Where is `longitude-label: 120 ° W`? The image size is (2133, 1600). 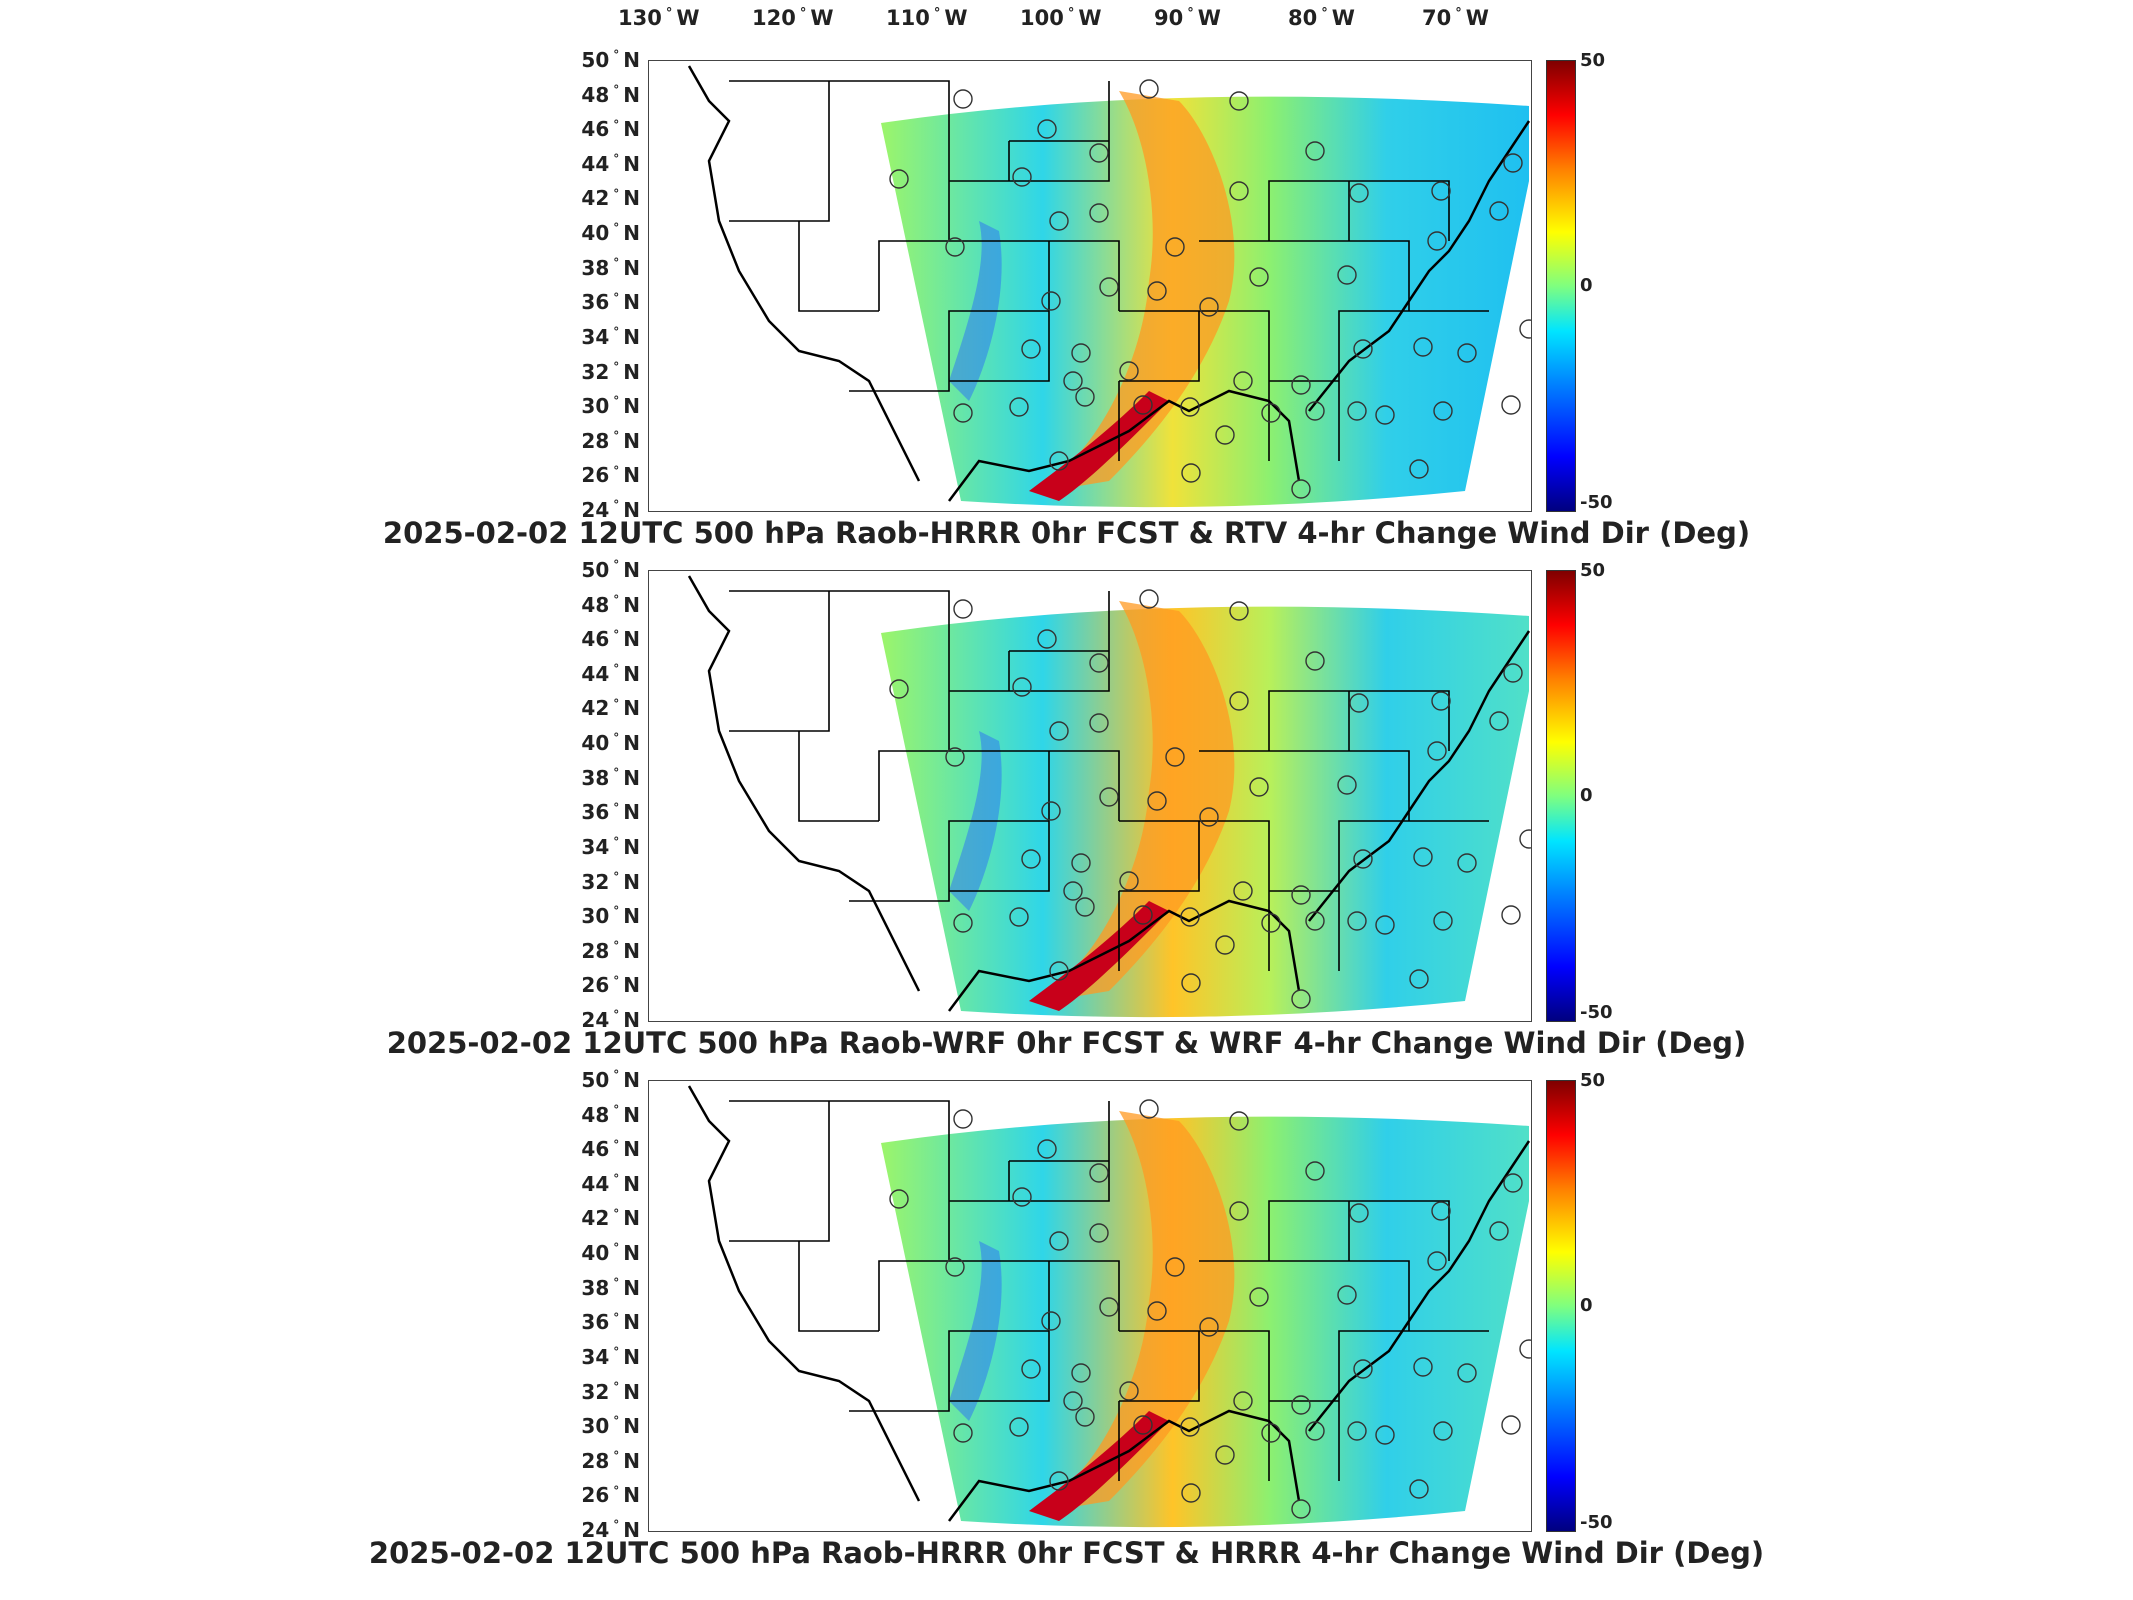 longitude-label: 120 ° W is located at coordinates (793, 18).